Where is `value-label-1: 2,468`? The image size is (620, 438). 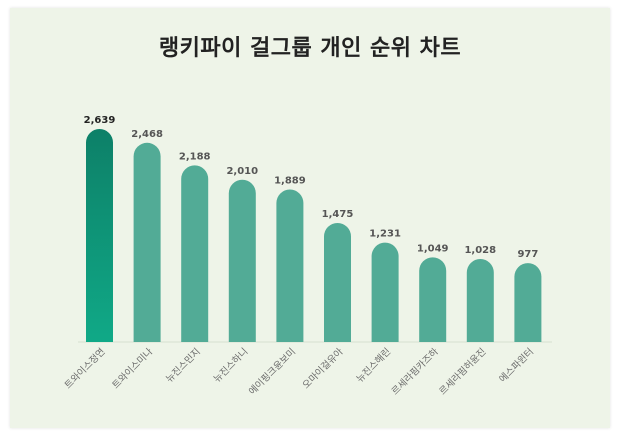
value-label-1: 2,468 is located at coordinates (147, 134).